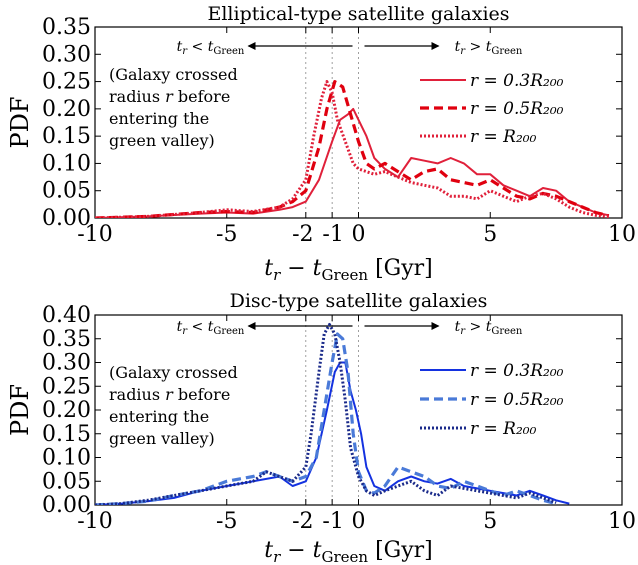  Describe the element at coordinates (358, 14) in the screenshot. I see `chart-title: Elliptical-type satellite galaxies` at that location.